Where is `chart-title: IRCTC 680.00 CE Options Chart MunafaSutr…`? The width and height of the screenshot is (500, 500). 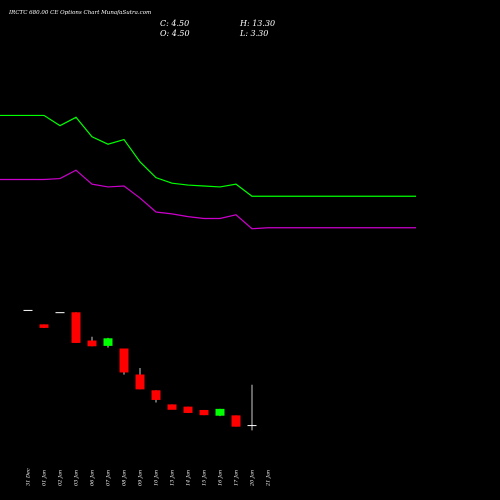 chart-title: IRCTC 680.00 CE Options Chart MunafaSutr… is located at coordinates (79, 13).